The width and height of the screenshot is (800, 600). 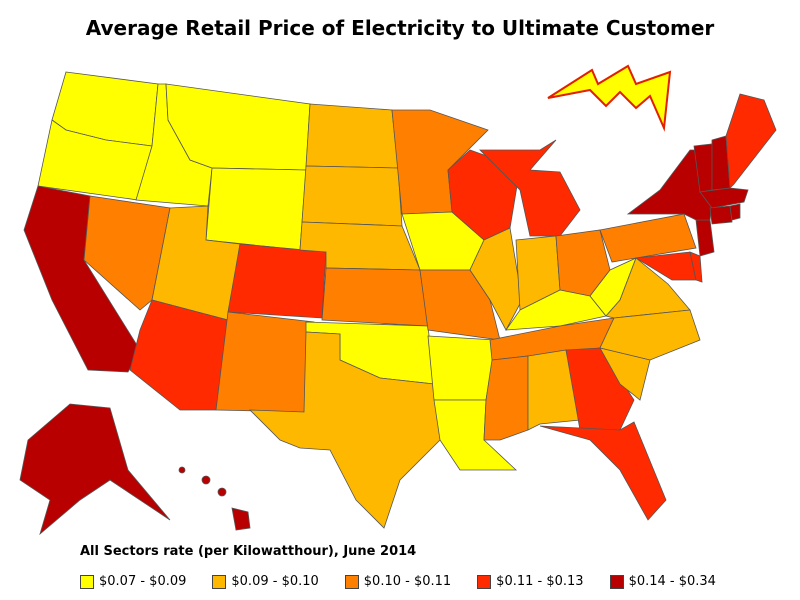 What do you see at coordinates (127, 253) in the screenshot?
I see `state-NV` at bounding box center [127, 253].